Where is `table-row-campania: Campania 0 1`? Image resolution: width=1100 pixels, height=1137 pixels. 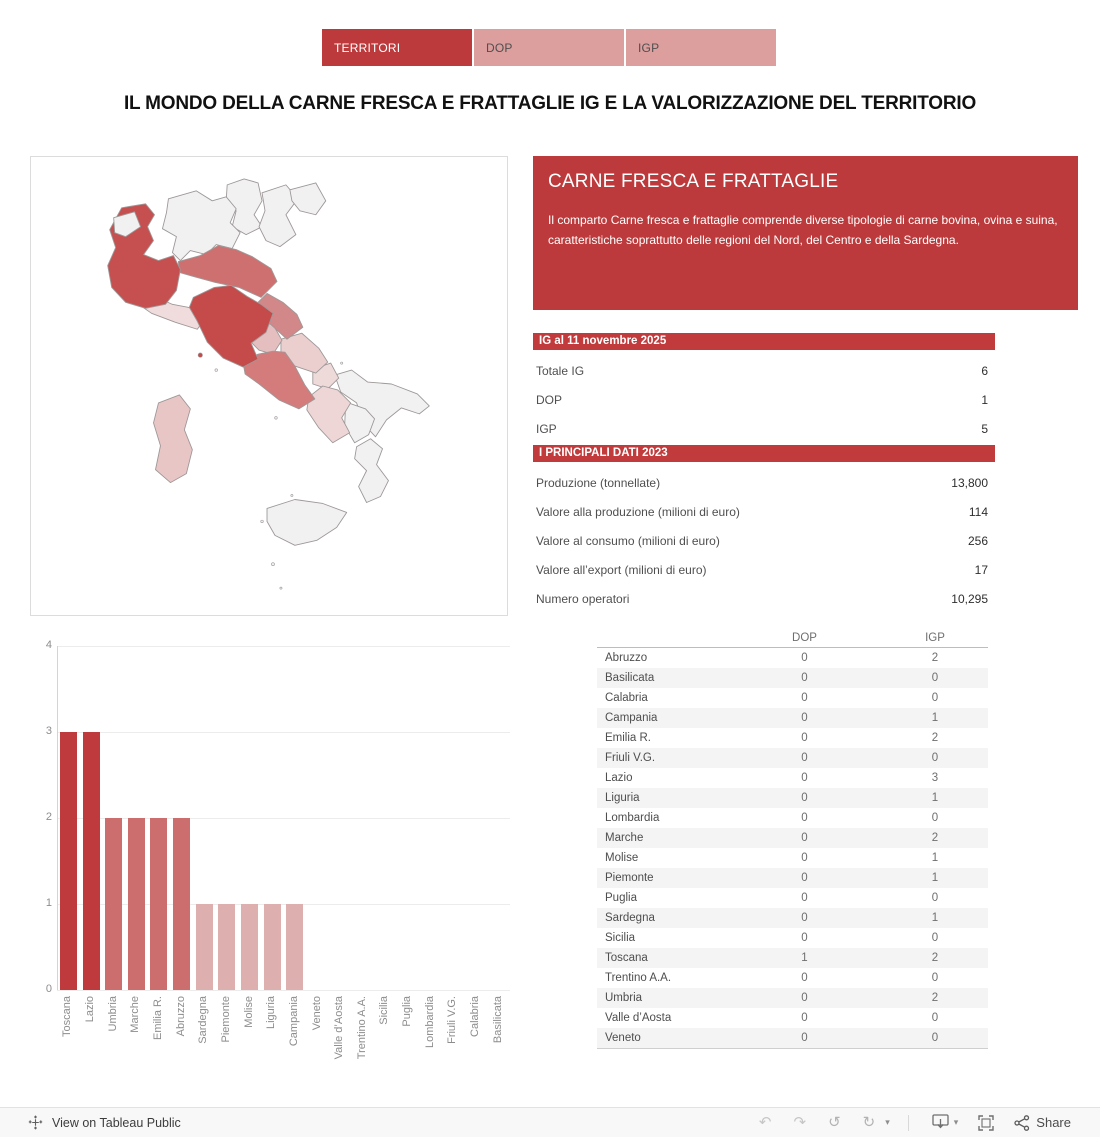
table-row-campania: Campania 0 1 is located at coordinates (792, 718).